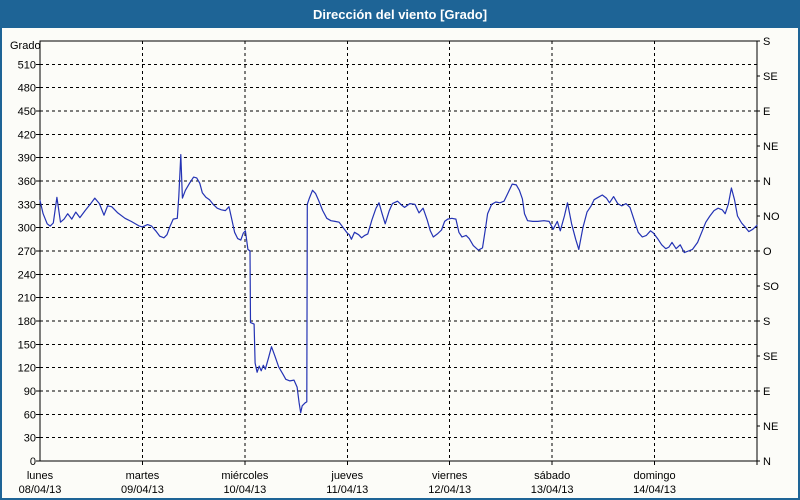 The height and width of the screenshot is (500, 800). Describe the element at coordinates (27, 182) in the screenshot. I see `y-axis-tick-label: 360` at that location.